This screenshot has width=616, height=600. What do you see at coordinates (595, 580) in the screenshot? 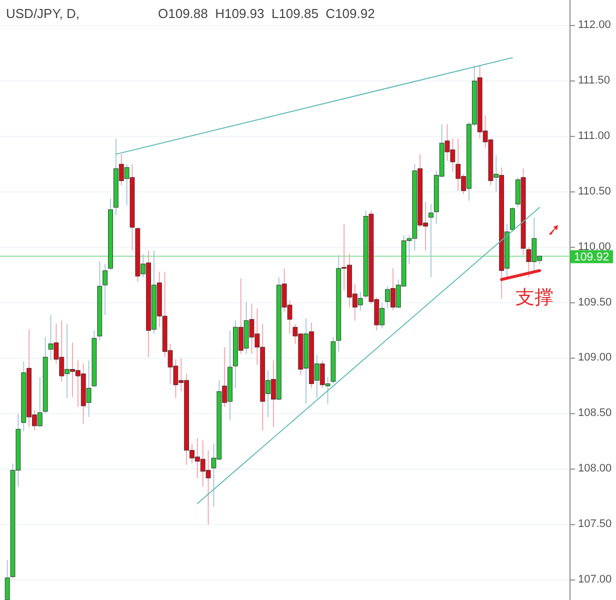
I see `y-tick-label: 107.00` at bounding box center [595, 580].